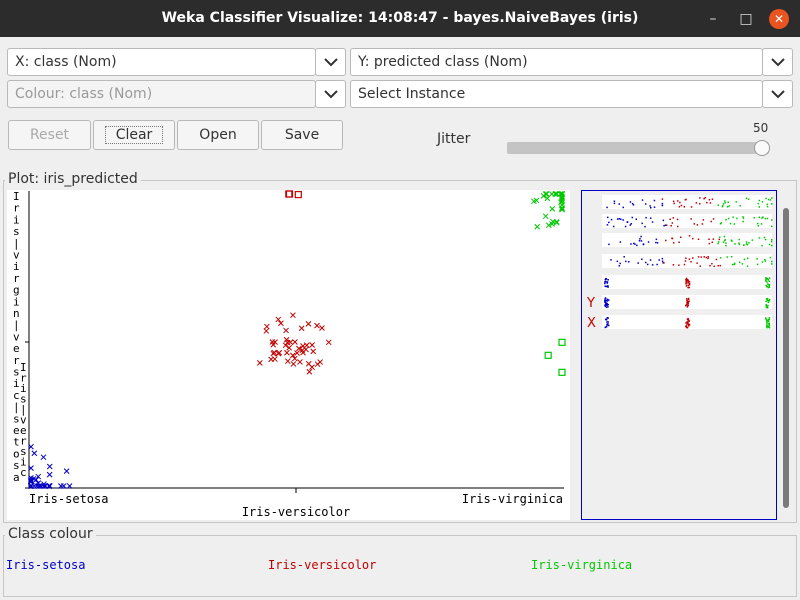 This screenshot has height=600, width=800. What do you see at coordinates (582, 565) in the screenshot?
I see `class-colour-virginica: Iris-virginica` at bounding box center [582, 565].